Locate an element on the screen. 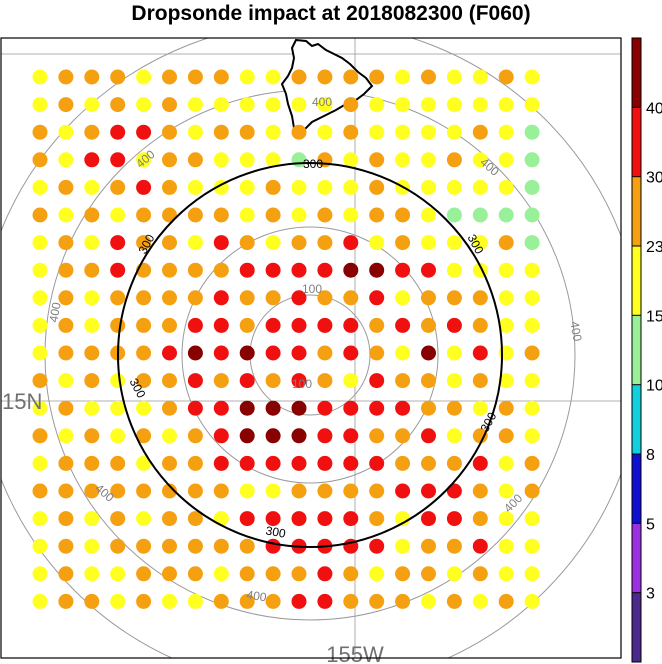  colorbar: 3 5 8 10 15 23 30 40 is located at coordinates (646, 350).